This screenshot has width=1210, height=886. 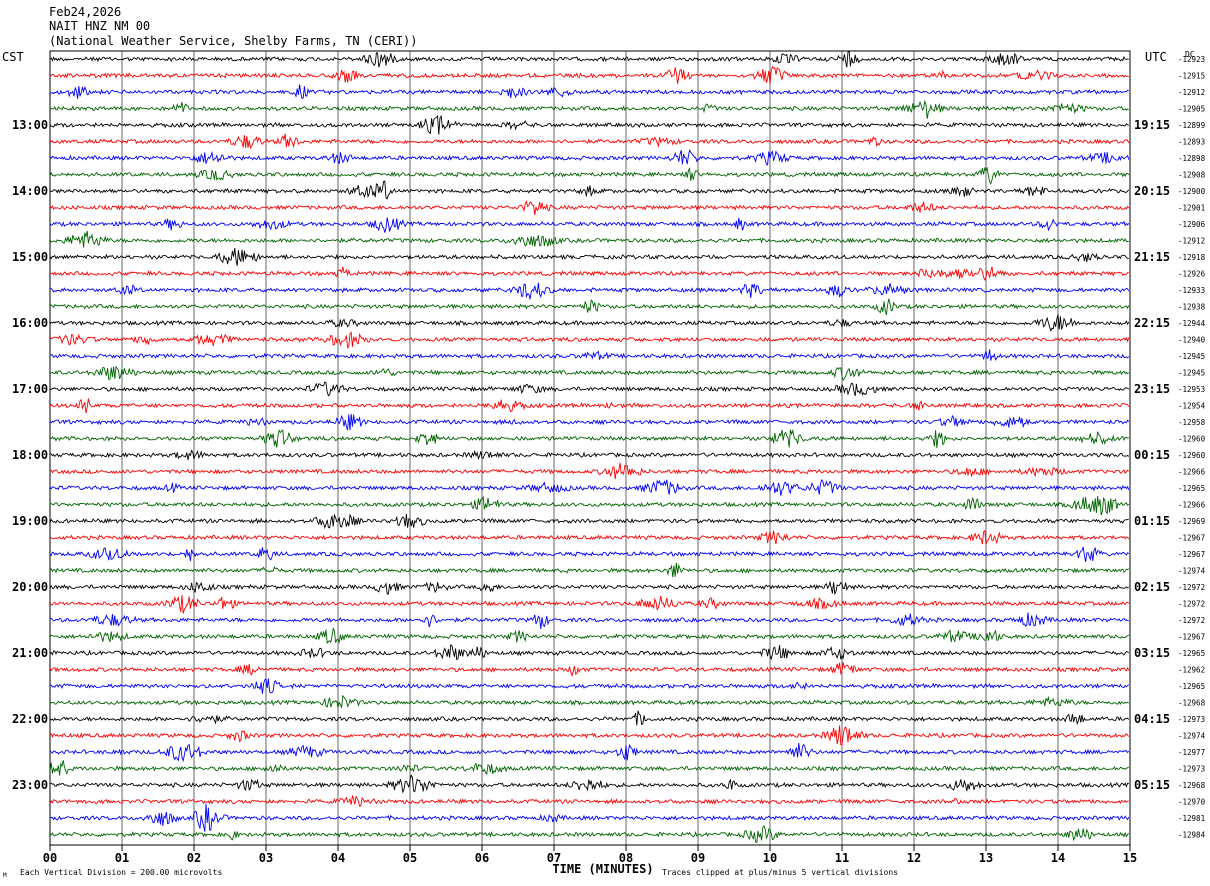 What do you see at coordinates (266, 858) in the screenshot?
I see `x-tick-label: 03` at bounding box center [266, 858].